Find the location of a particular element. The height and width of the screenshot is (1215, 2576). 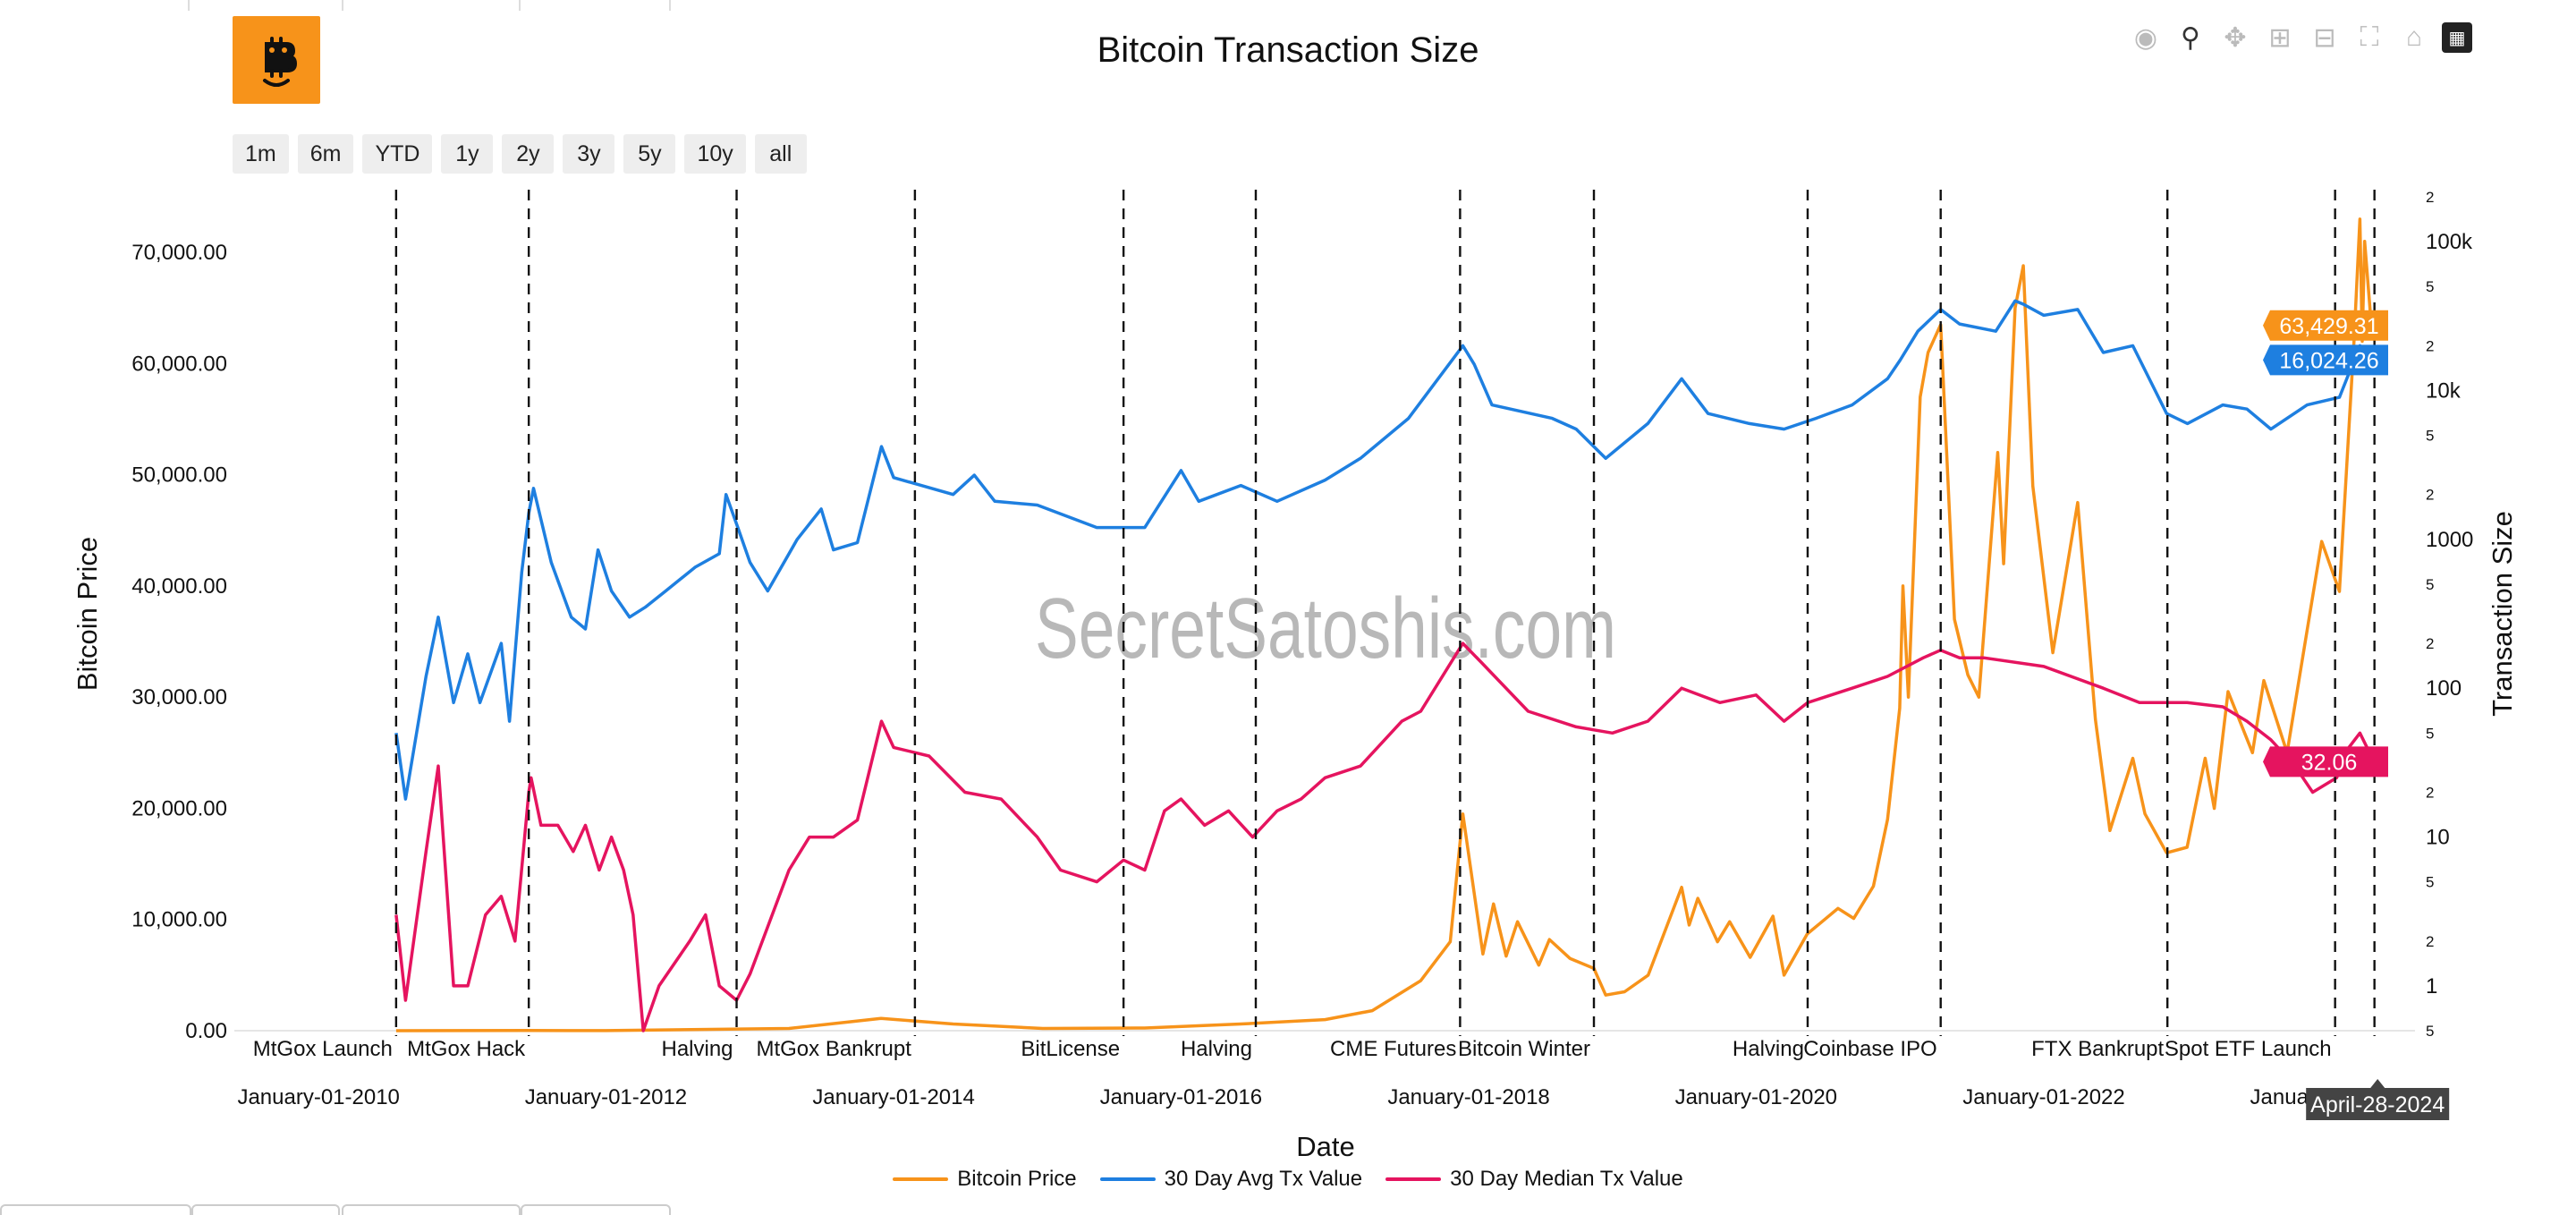

hover-date-label: April-28-2024 is located at coordinates (2378, 1100).